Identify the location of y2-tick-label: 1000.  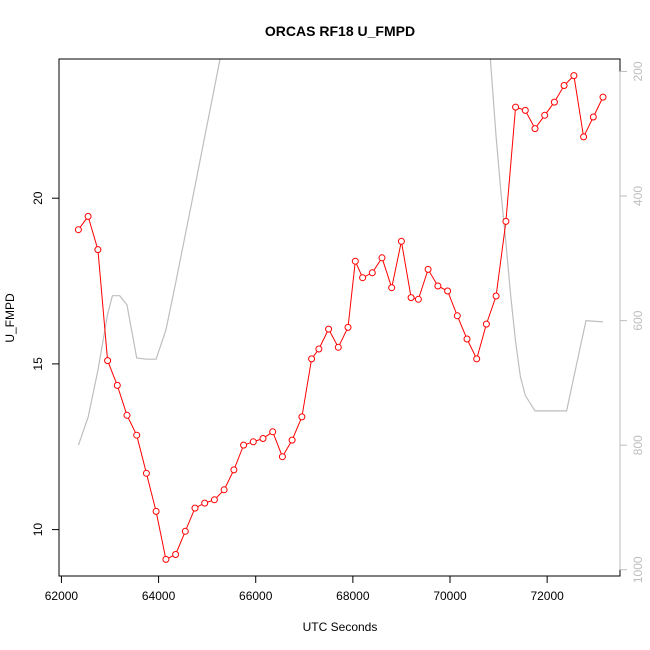
(638, 569).